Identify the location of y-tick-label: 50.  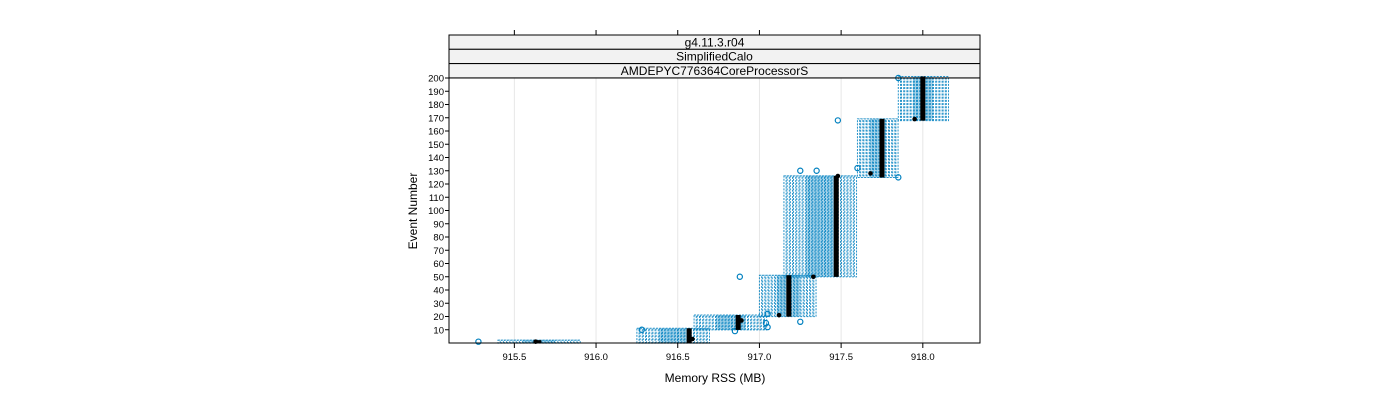
(438, 277).